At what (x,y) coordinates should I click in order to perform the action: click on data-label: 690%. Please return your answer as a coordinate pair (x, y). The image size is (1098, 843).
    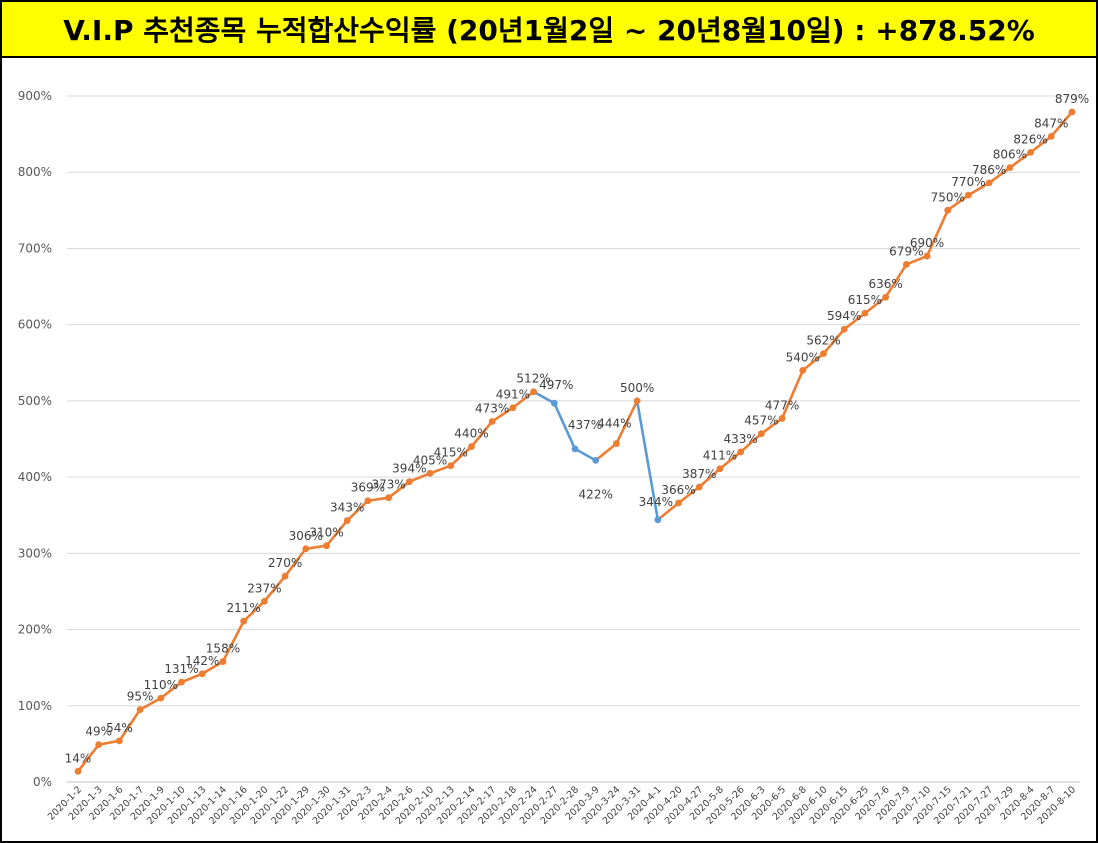
    Looking at the image, I should click on (927, 243).